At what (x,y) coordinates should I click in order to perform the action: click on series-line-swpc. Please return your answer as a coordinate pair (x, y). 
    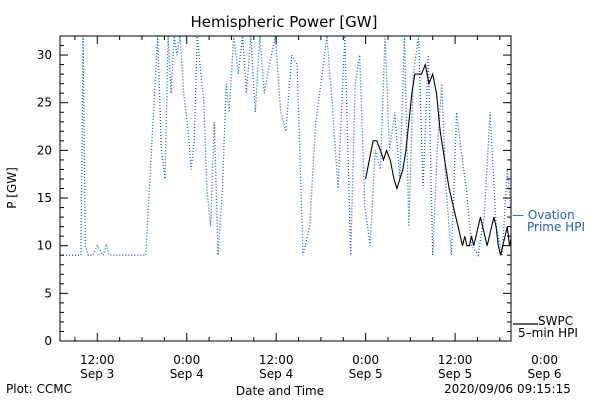
    Looking at the image, I should click on (438, 159).